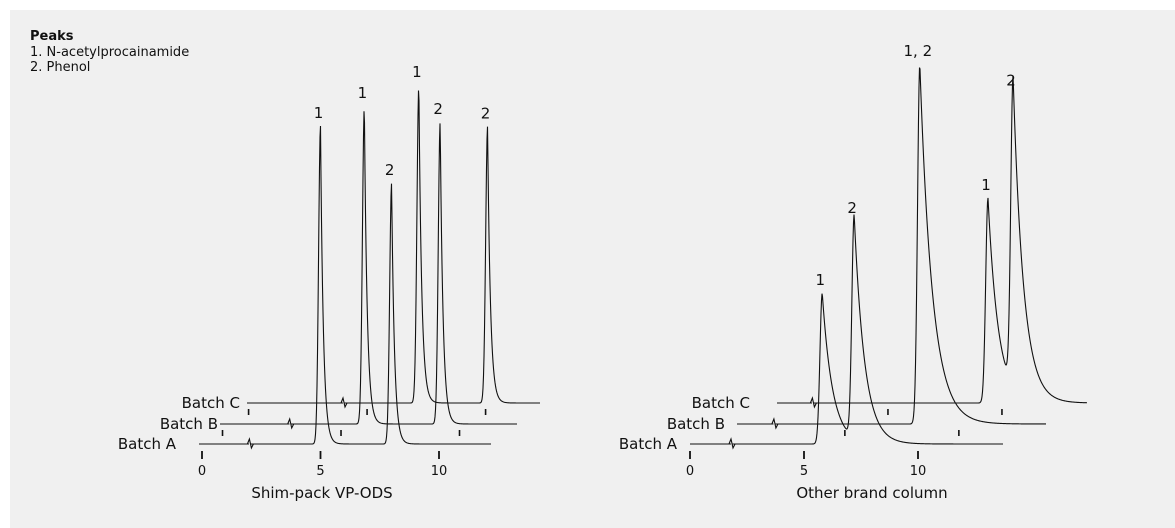  Describe the element at coordinates (871, 493) in the screenshot. I see `chart-title: Other brand column` at that location.